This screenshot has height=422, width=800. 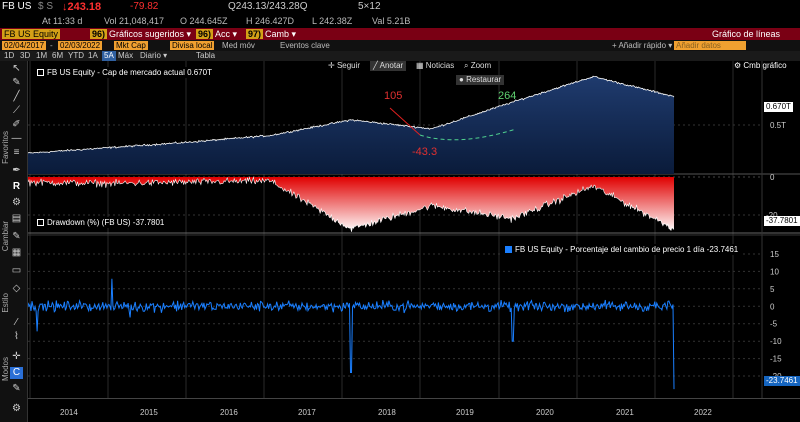 What do you see at coordinates (16, 82) in the screenshot?
I see `pencil-icon: ✎` at bounding box center [16, 82].